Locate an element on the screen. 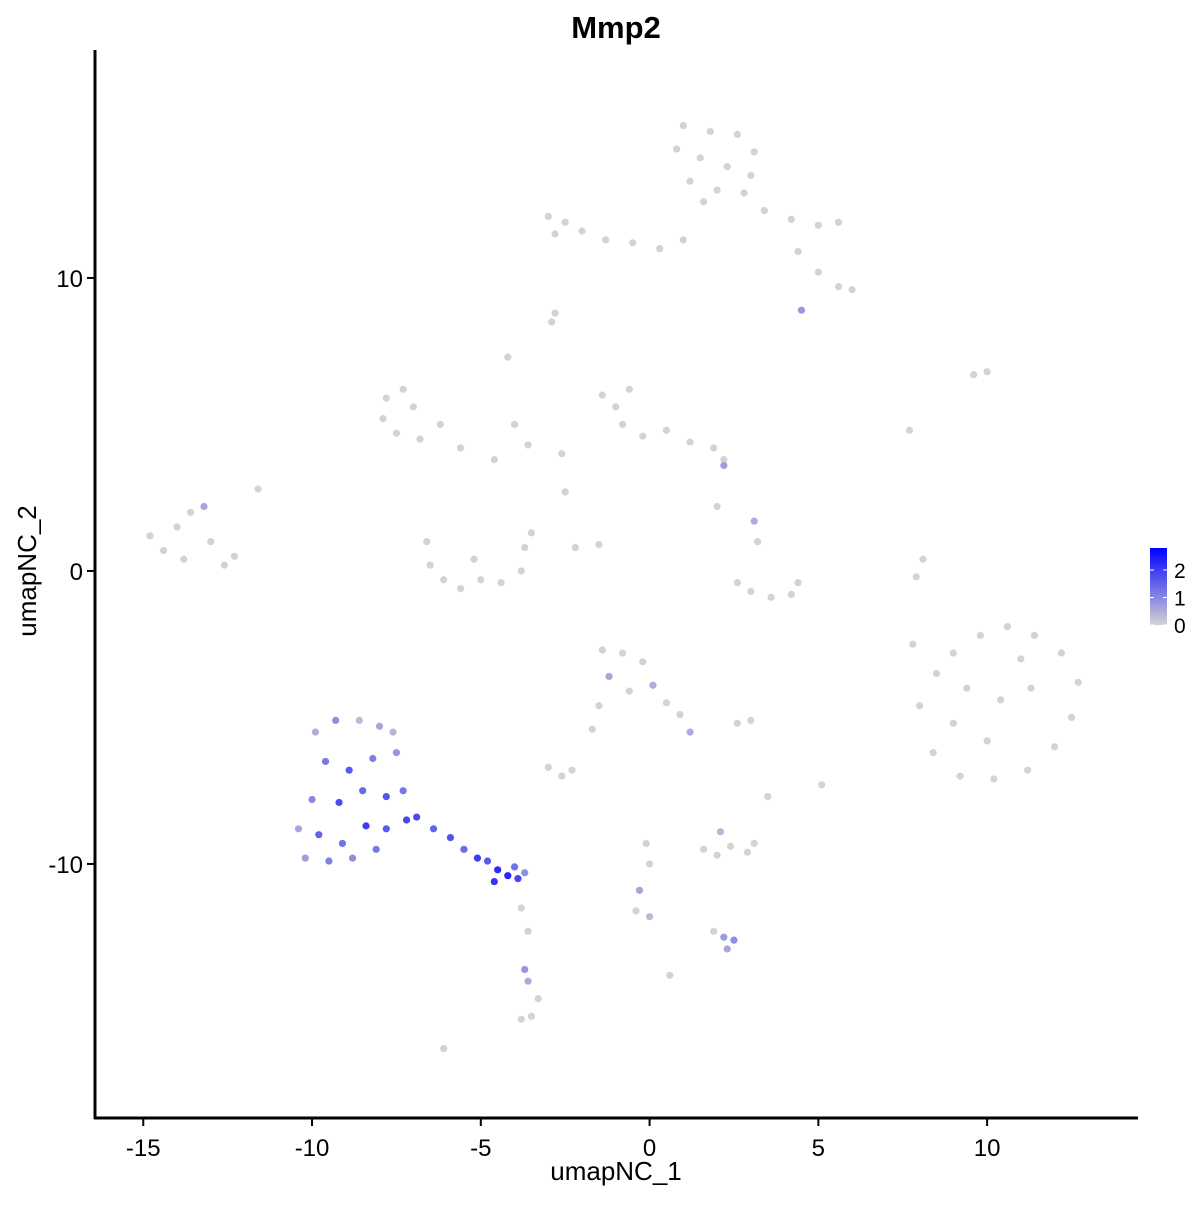 This screenshot has width=1200, height=1205. x-tick-label: 0 is located at coordinates (649, 1148).